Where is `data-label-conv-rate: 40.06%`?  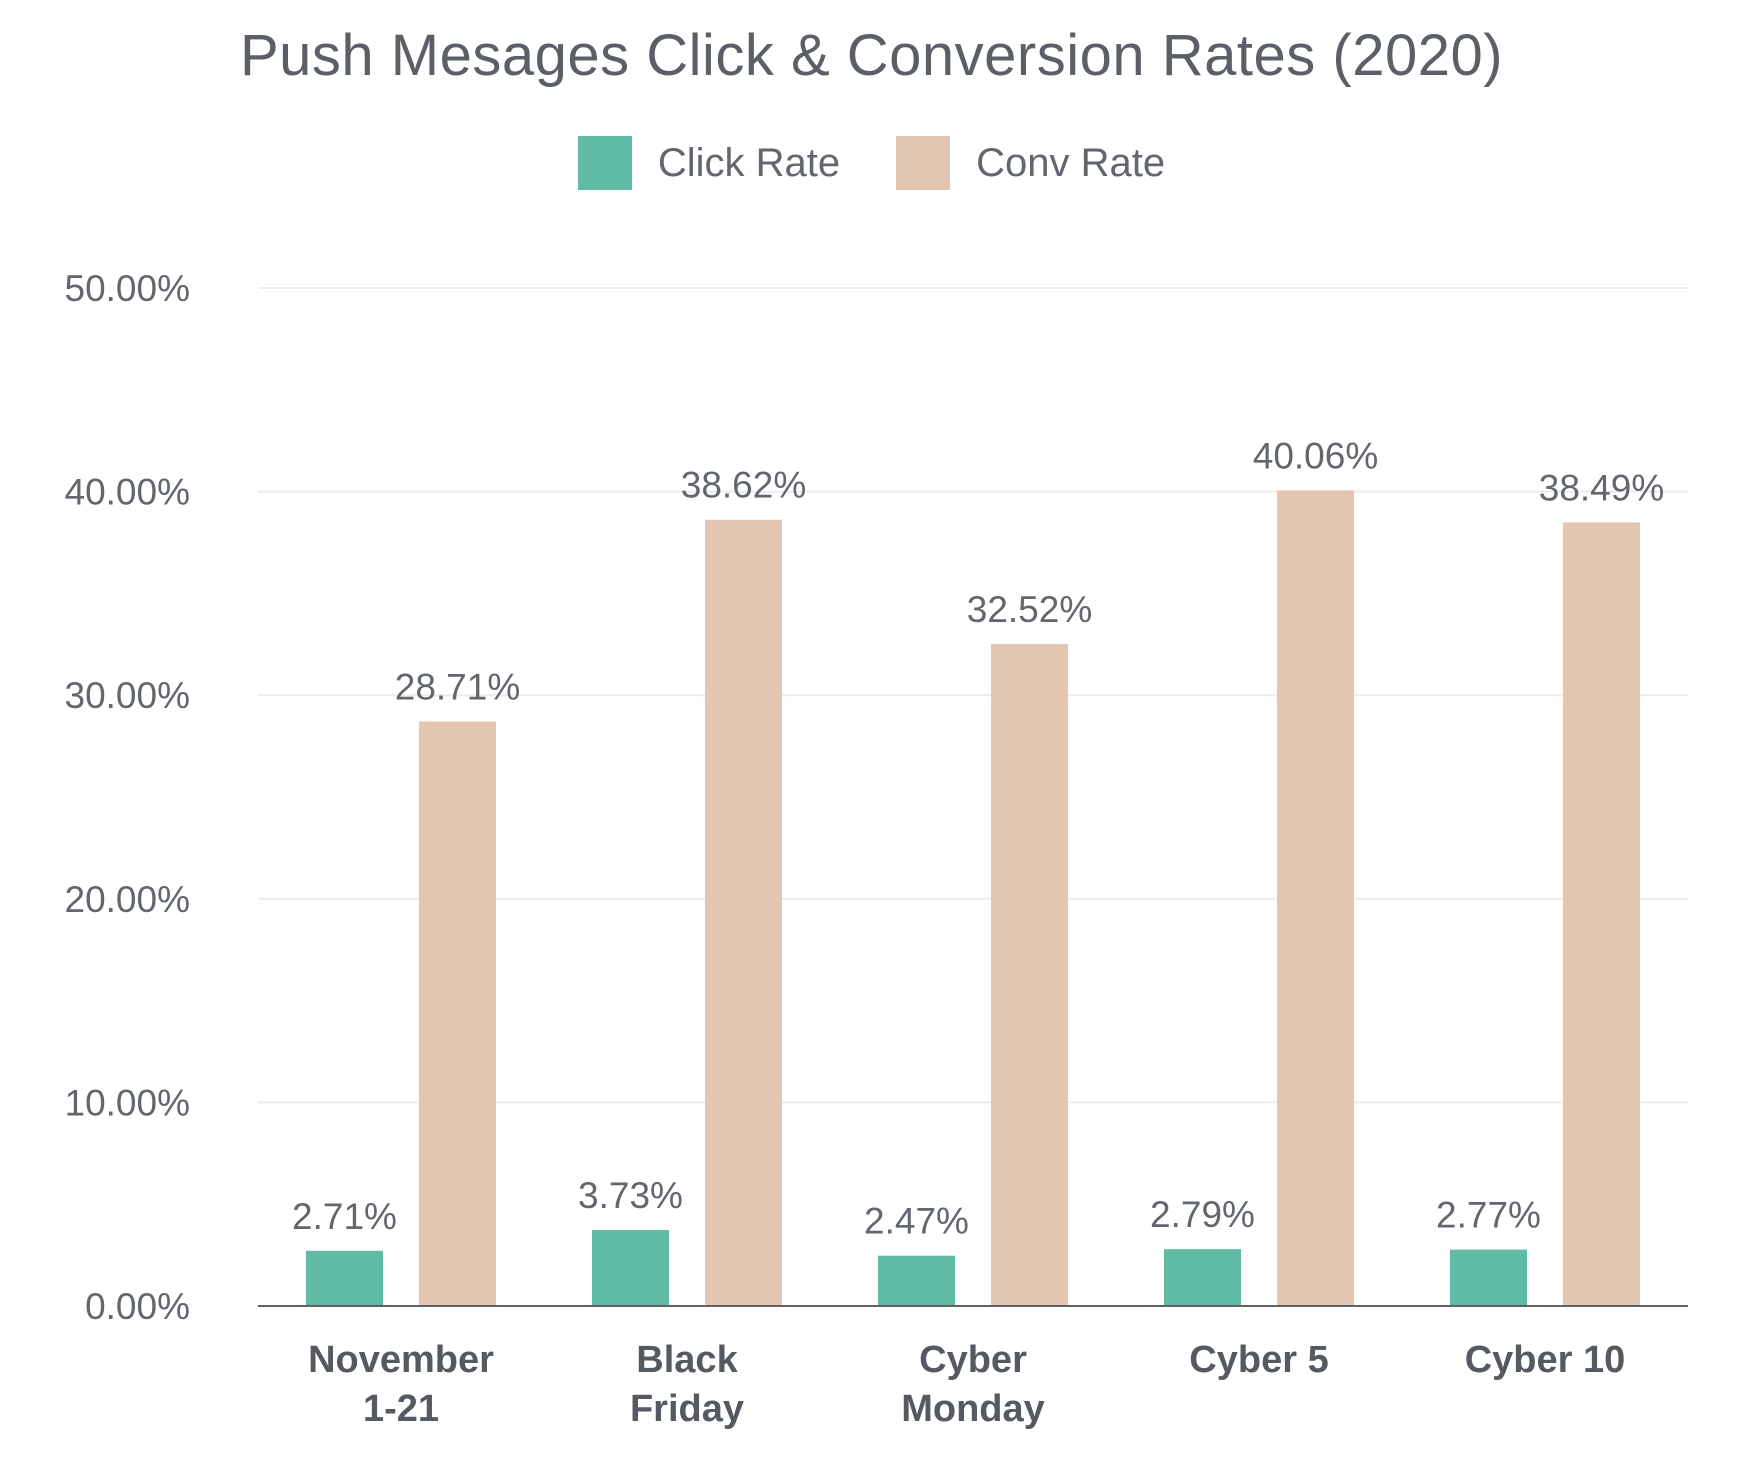 data-label-conv-rate: 40.06% is located at coordinates (1316, 455).